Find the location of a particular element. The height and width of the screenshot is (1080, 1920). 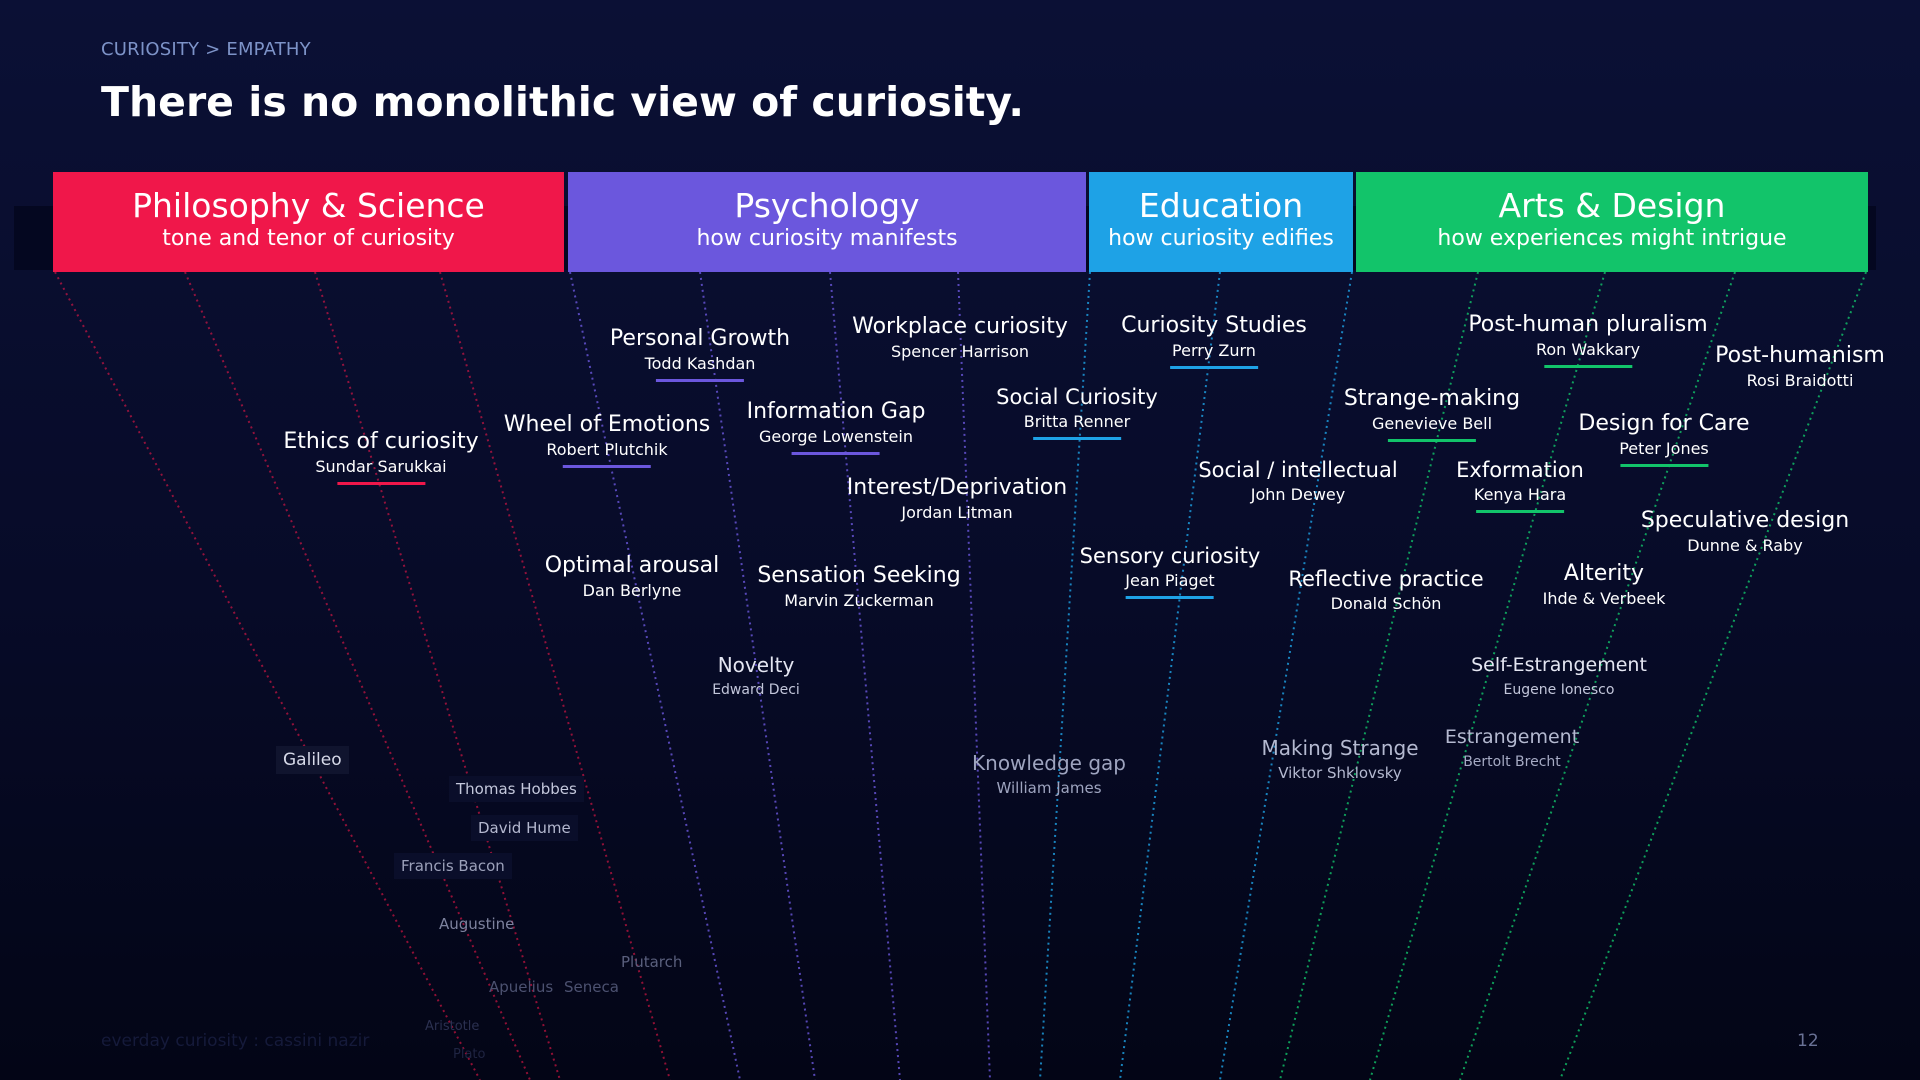

category-subtitle: how curiosity edifies is located at coordinates (1221, 238).